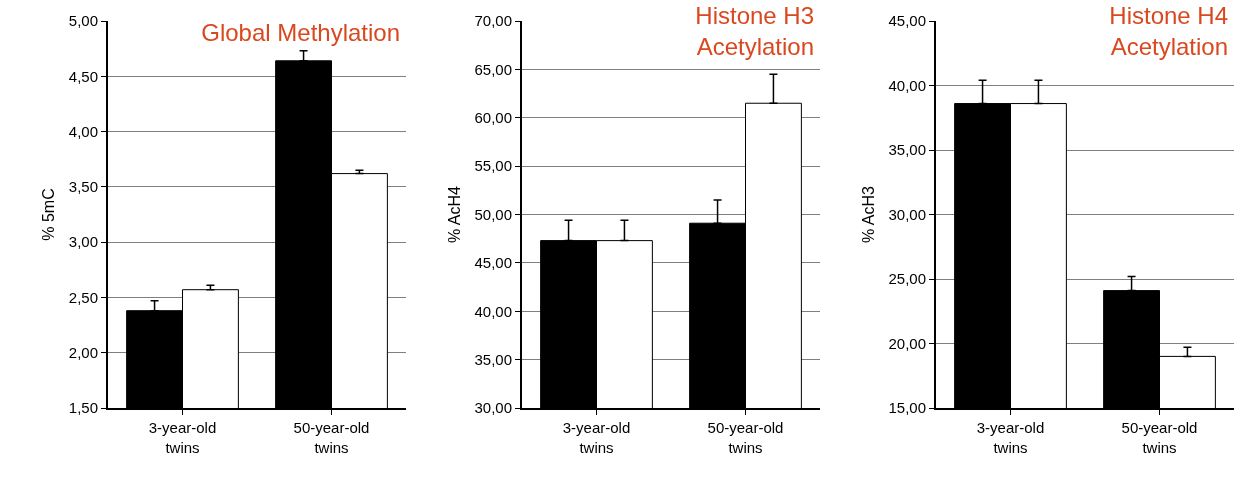 The width and height of the screenshot is (1242, 479). What do you see at coordinates (493, 214) in the screenshot?
I see `y-tick-label: 50,00` at bounding box center [493, 214].